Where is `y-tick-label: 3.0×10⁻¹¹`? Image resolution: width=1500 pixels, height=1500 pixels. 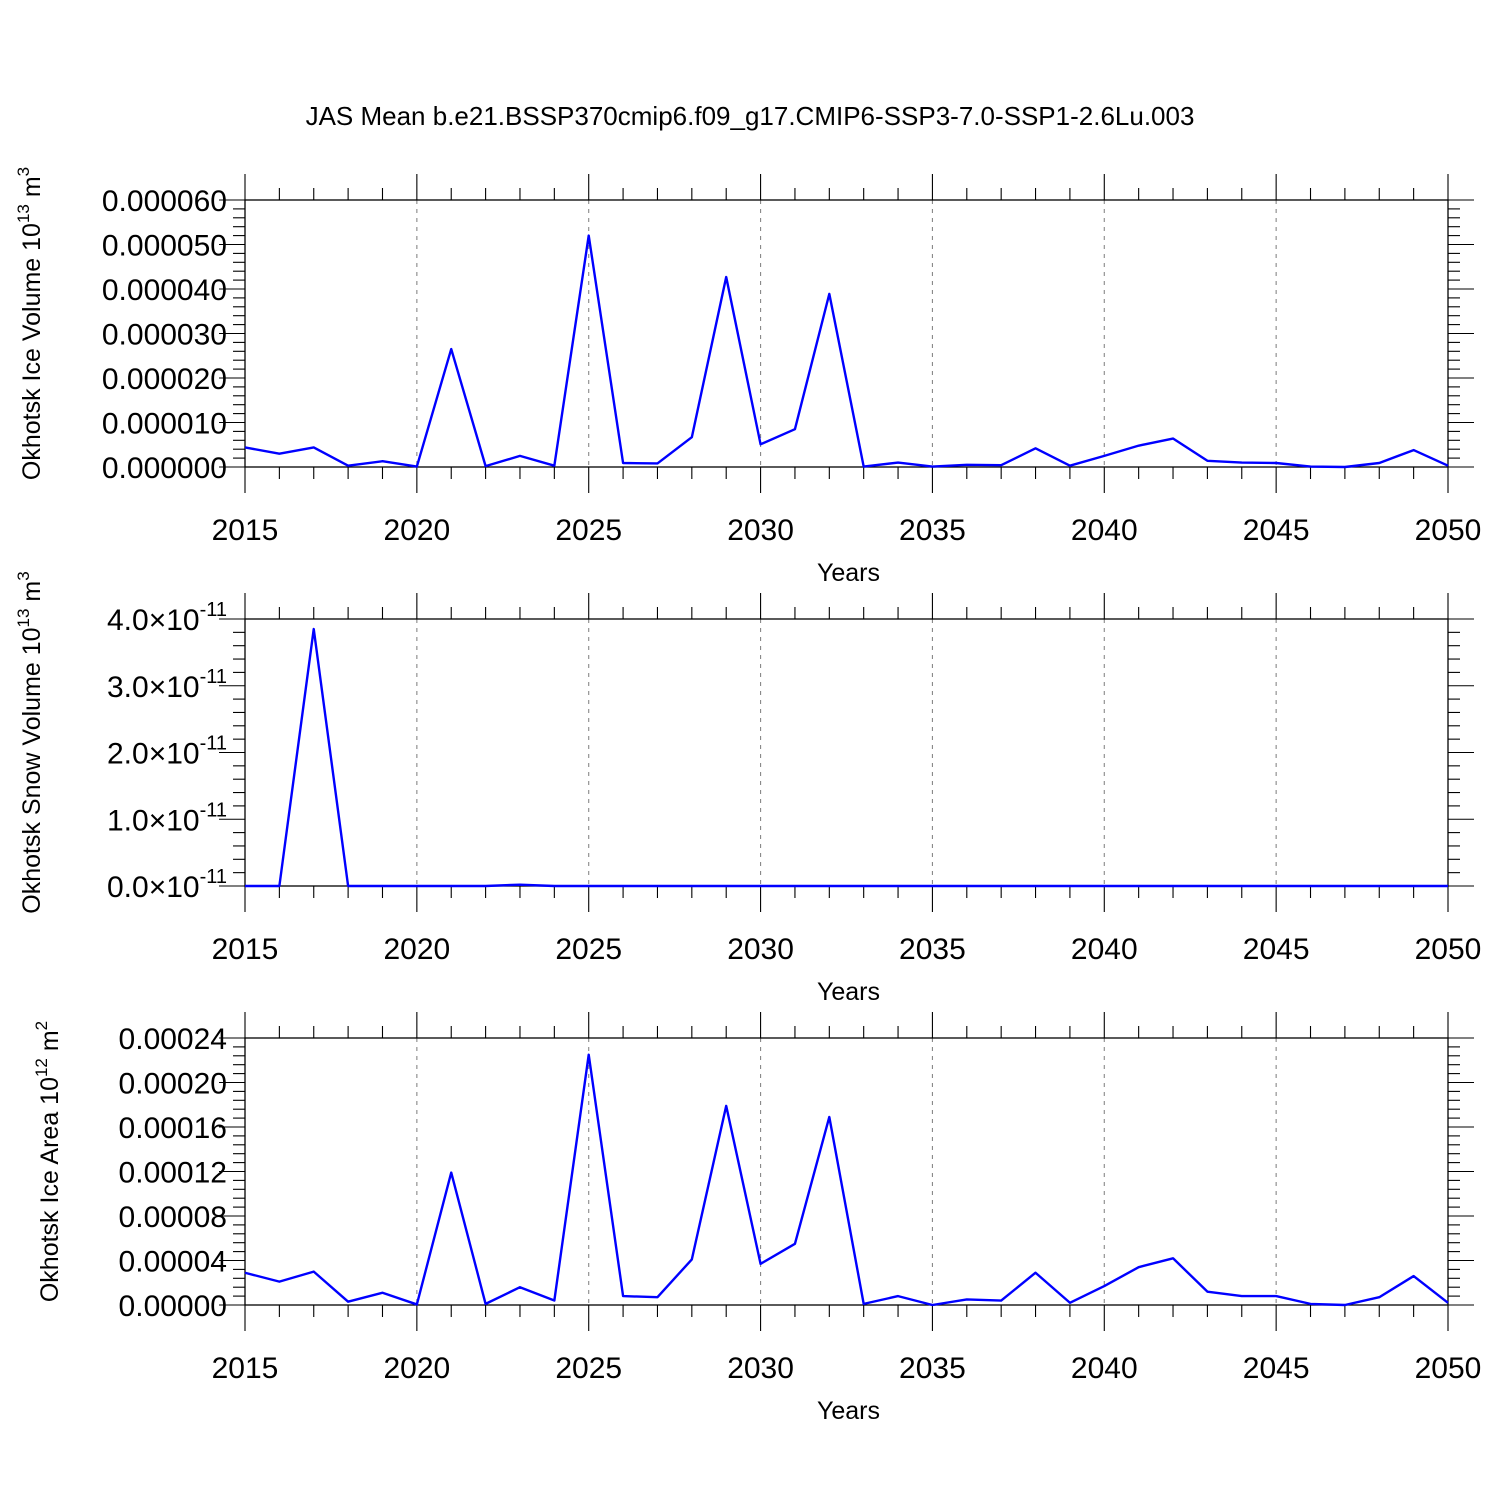 y-tick-label: 3.0×10⁻¹¹ is located at coordinates (167, 685).